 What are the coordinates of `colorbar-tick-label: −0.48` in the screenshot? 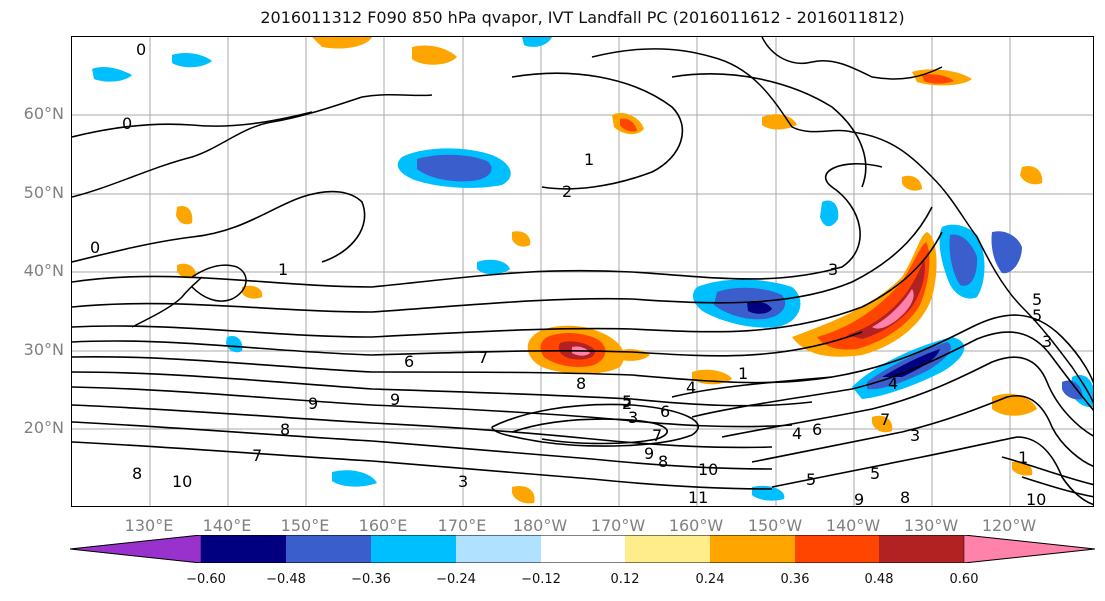 It's located at (286, 579).